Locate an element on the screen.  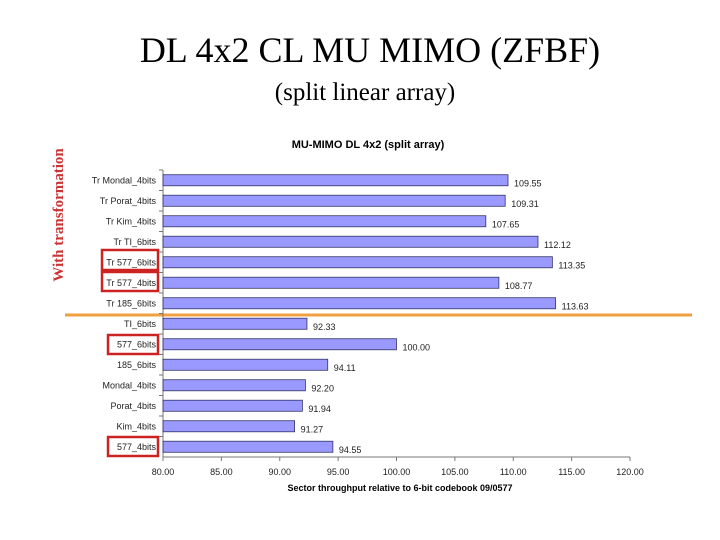
y-tick-label: TI_6bits is located at coordinates (140, 324).